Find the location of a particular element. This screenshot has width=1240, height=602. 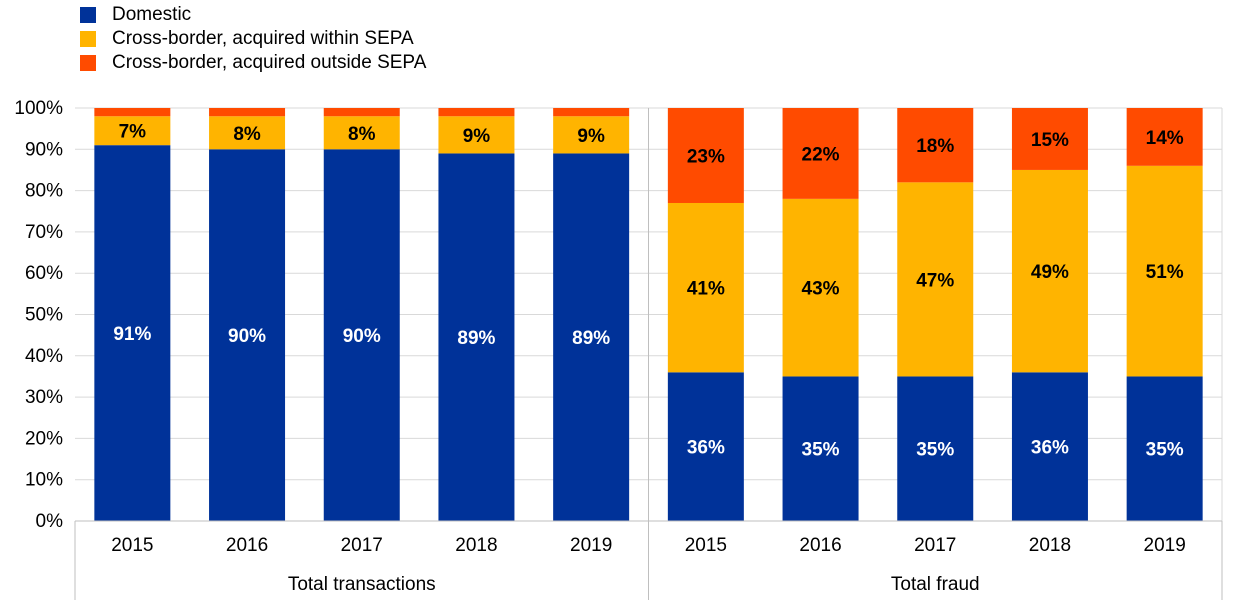

data-label: 41% is located at coordinates (706, 289).